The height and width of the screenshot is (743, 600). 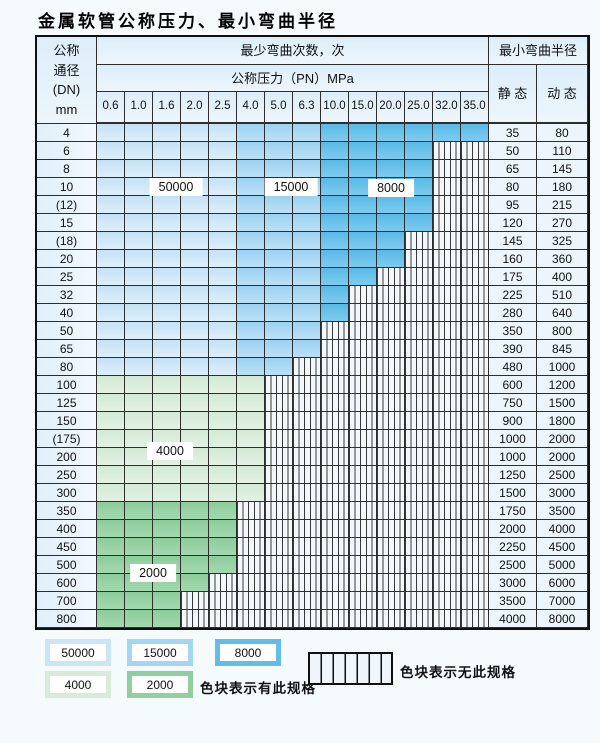 What do you see at coordinates (160, 652) in the screenshot?
I see `legend-swatch-15000: 15000` at bounding box center [160, 652].